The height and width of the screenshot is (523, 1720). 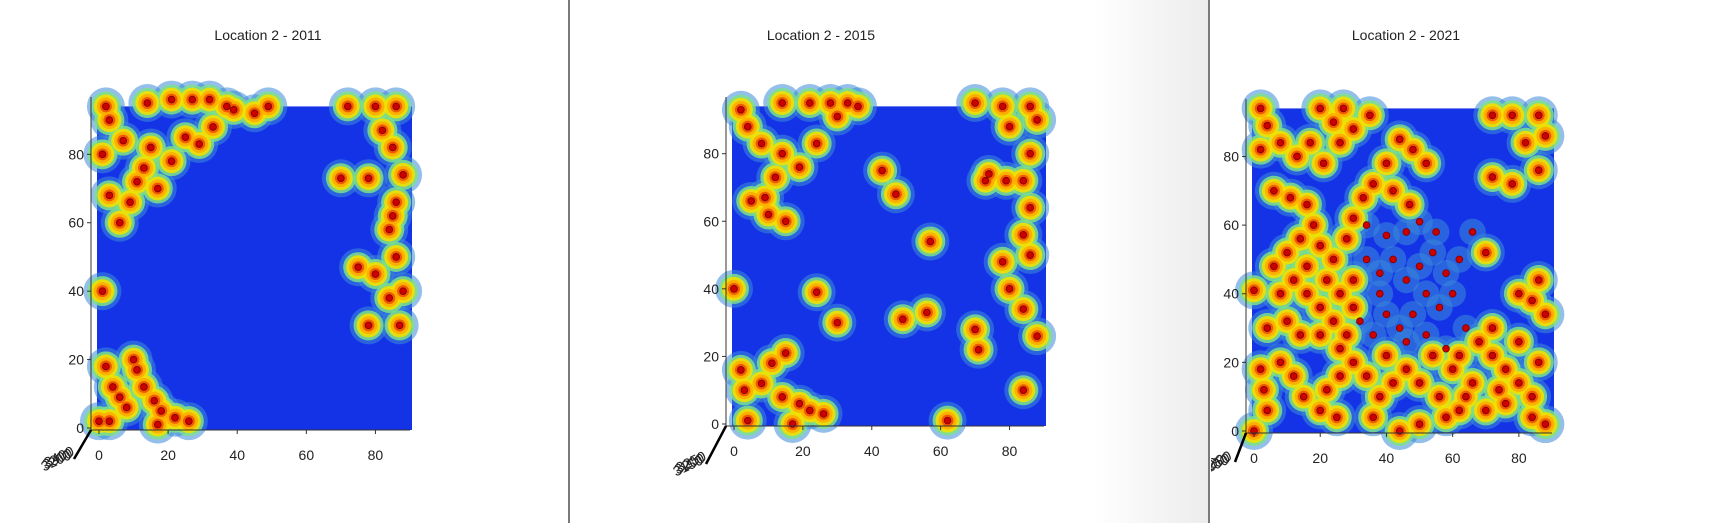 What do you see at coordinates (821, 35) in the screenshot?
I see `chart-title: Location 2 - 2015` at bounding box center [821, 35].